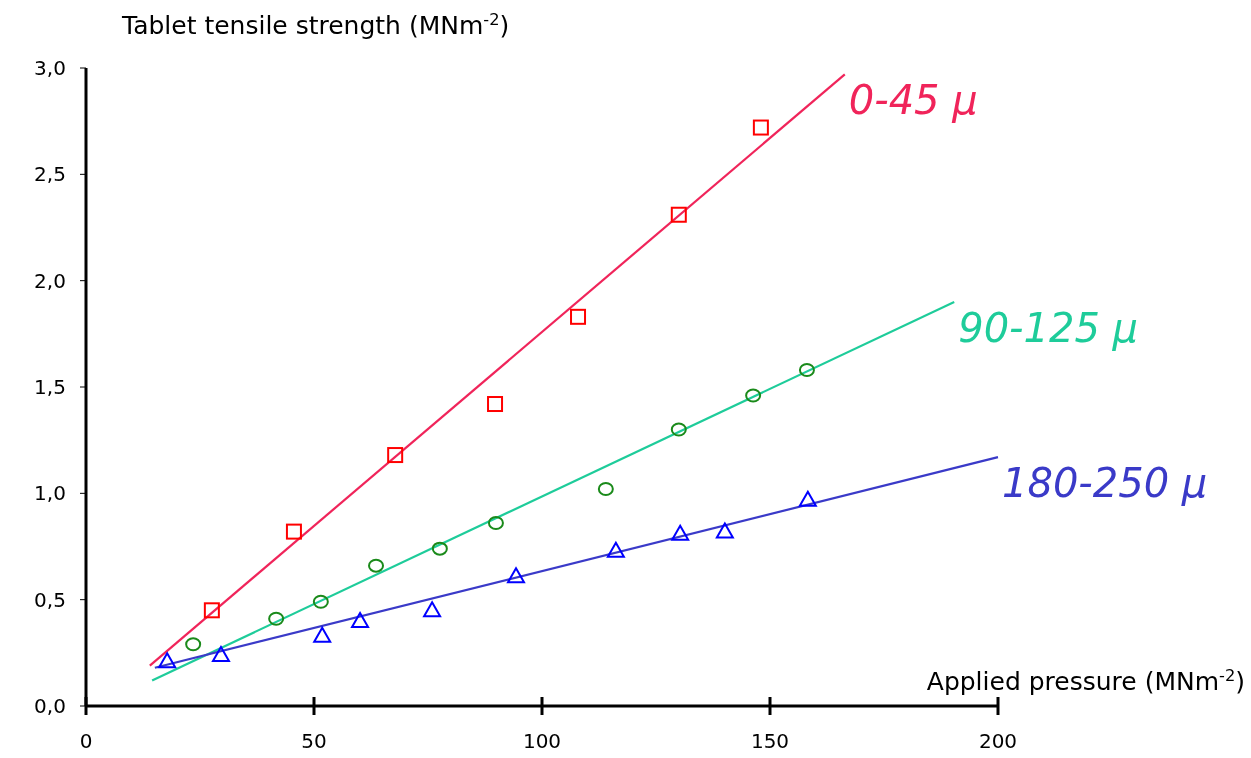 This screenshot has width=1251, height=758. I want to click on series-label: 0-45 μ, so click(913, 100).